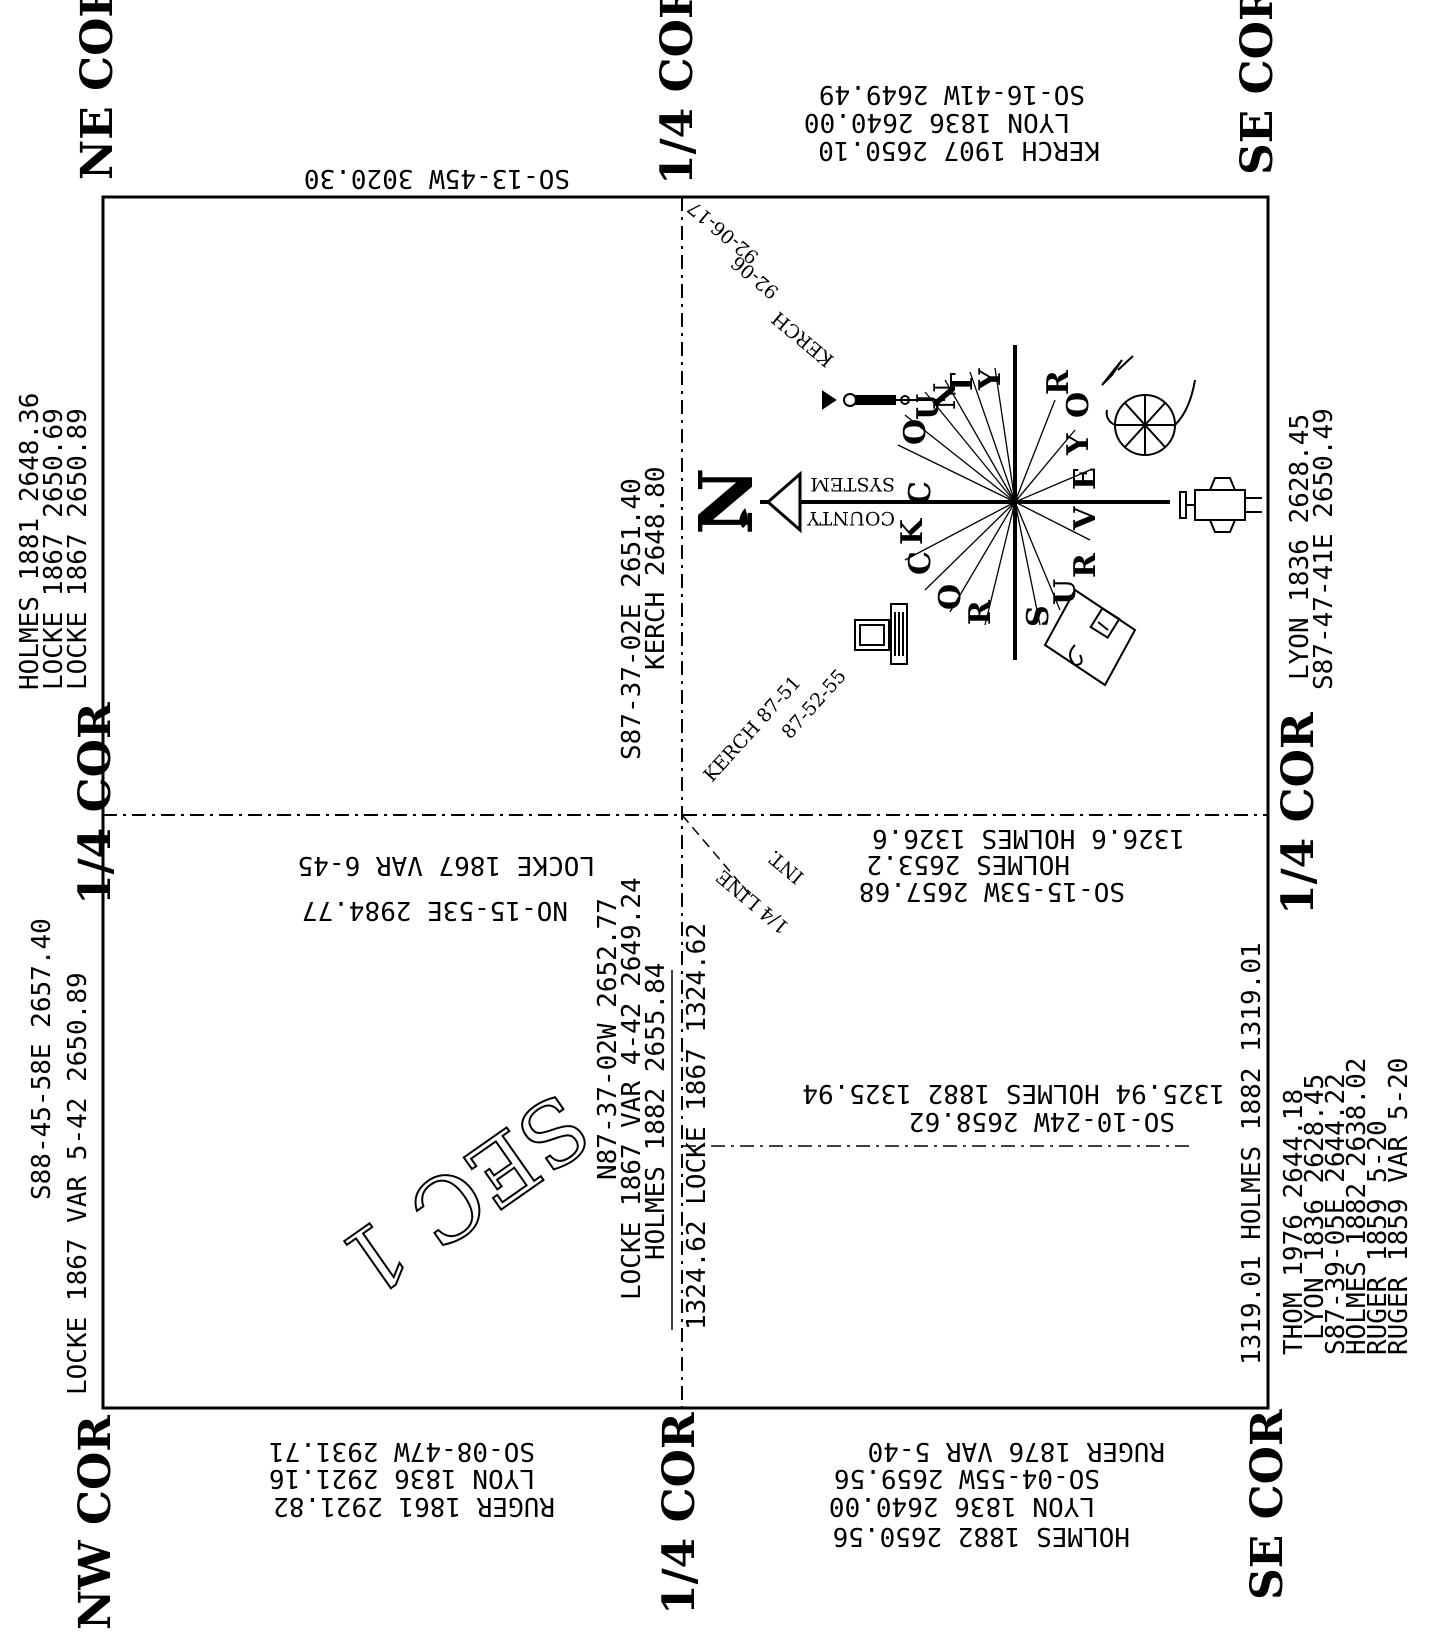  I want to click on logo-north-letter: N, so click(727, 501).